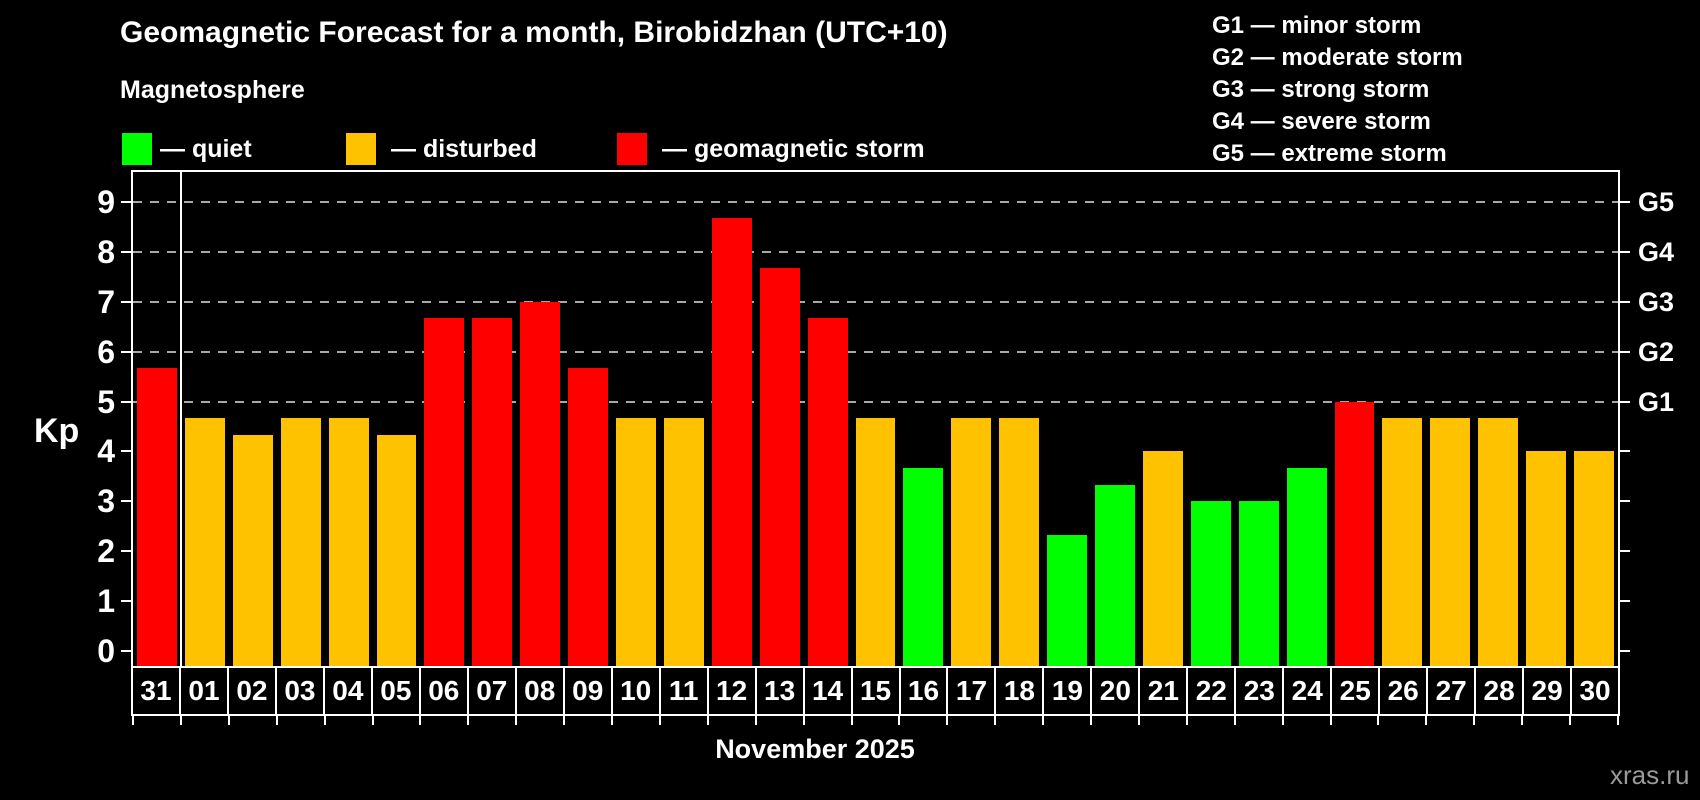 This screenshot has width=1700, height=800. What do you see at coordinates (1547, 691) in the screenshot?
I see `day-label-29: 29` at bounding box center [1547, 691].